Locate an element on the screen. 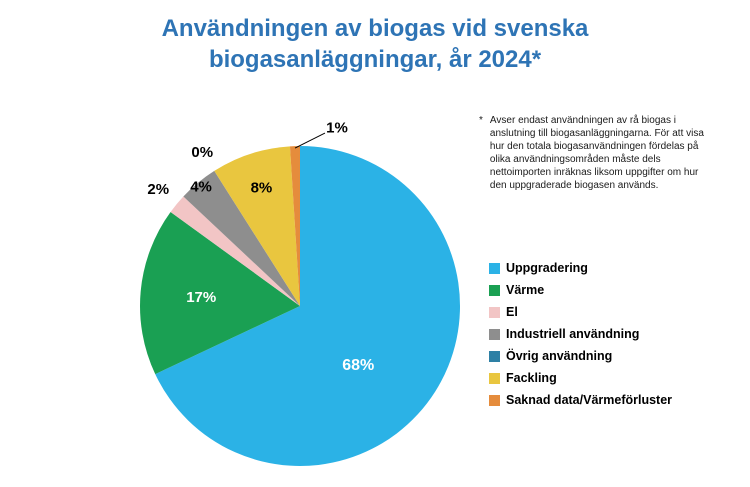 The height and width of the screenshot is (487, 750). legend-label: Fackling is located at coordinates (531, 378).